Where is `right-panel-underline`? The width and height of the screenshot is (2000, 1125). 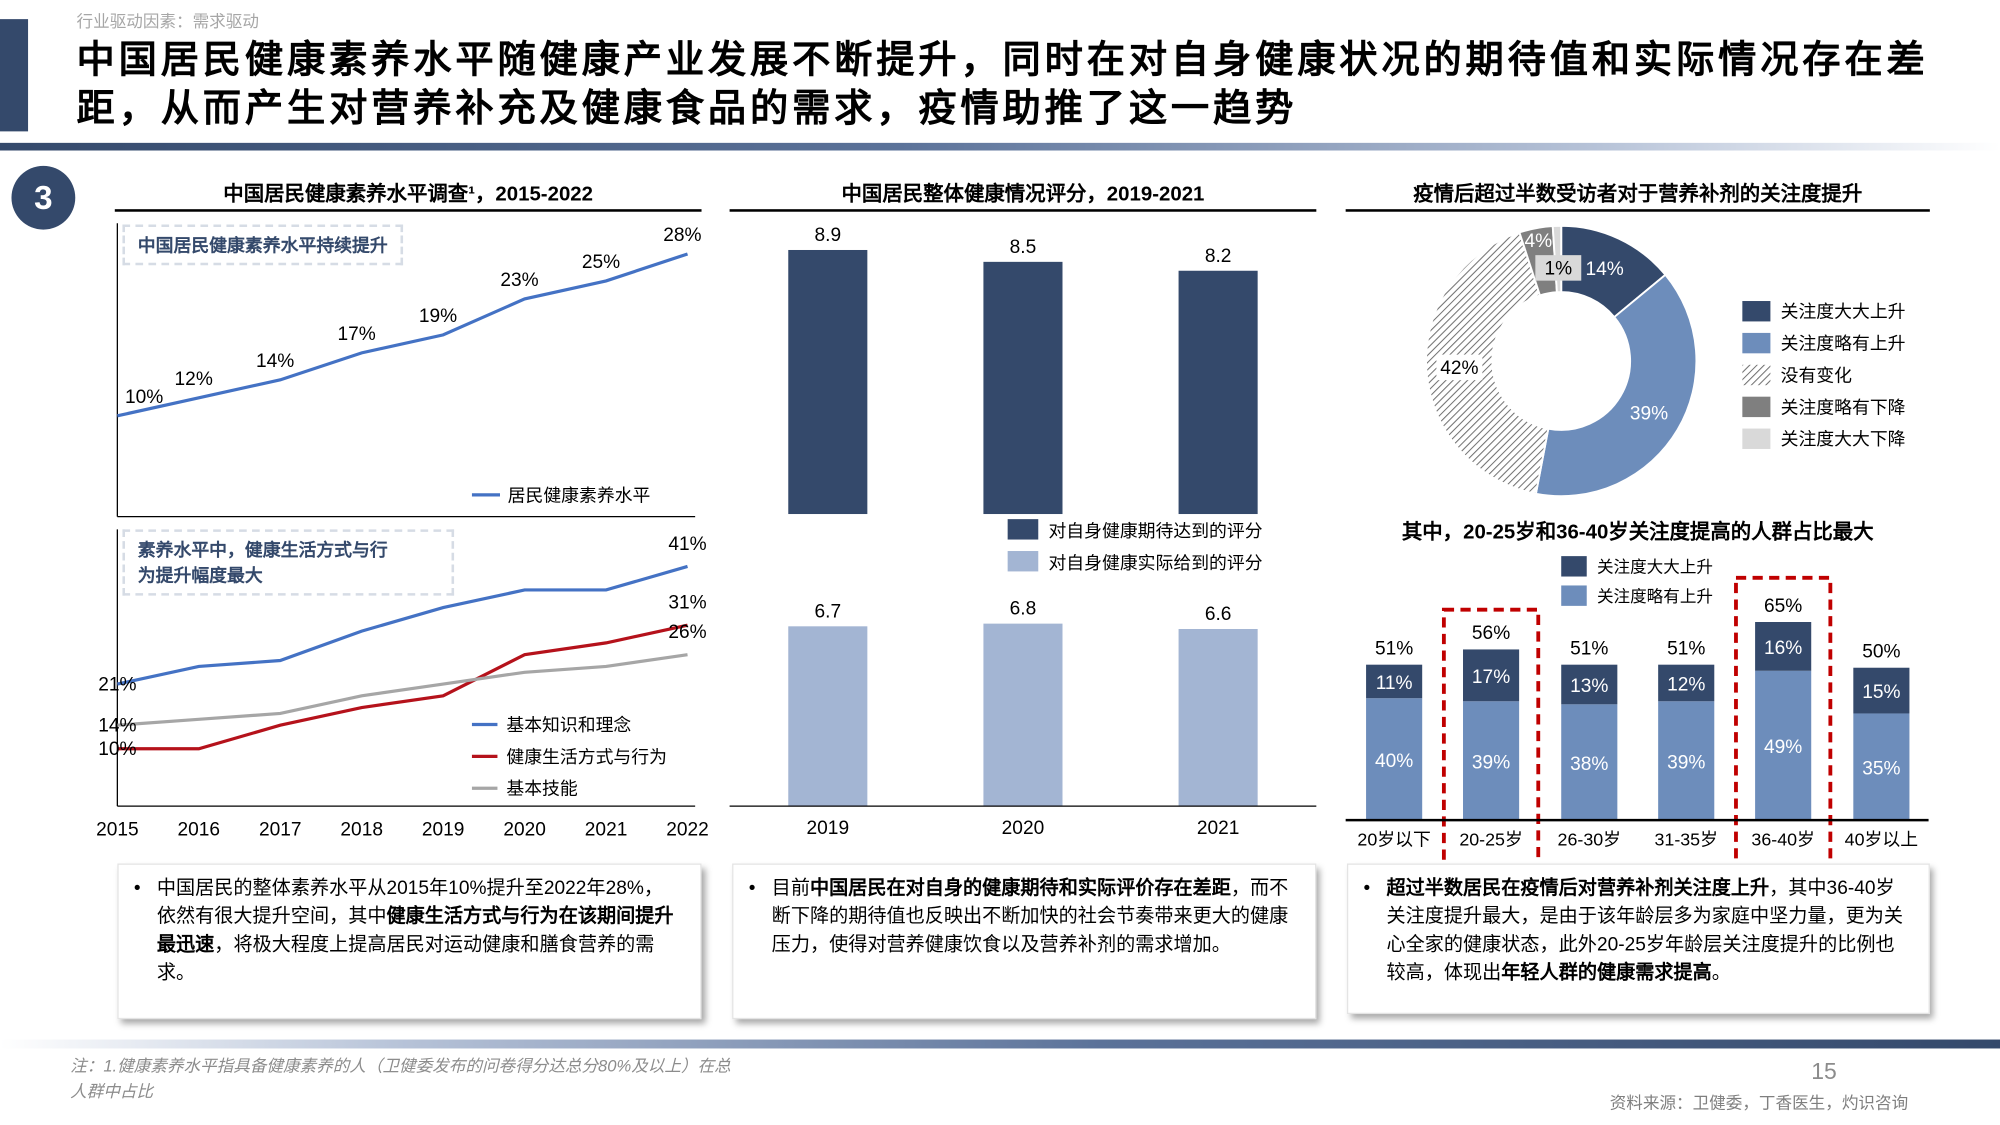 right-panel-underline is located at coordinates (1637, 210).